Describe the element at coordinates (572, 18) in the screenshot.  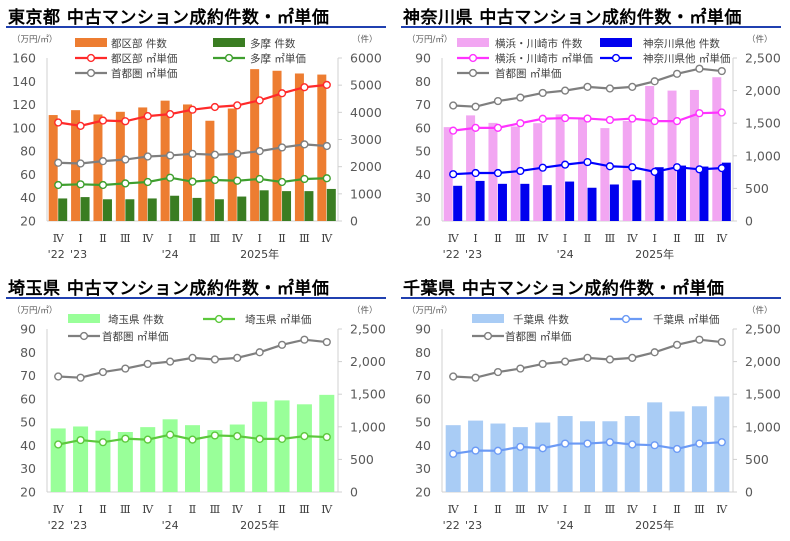
I see `chart-title: 神奈川県 中古マンション成約件数・㎡単価` at that location.